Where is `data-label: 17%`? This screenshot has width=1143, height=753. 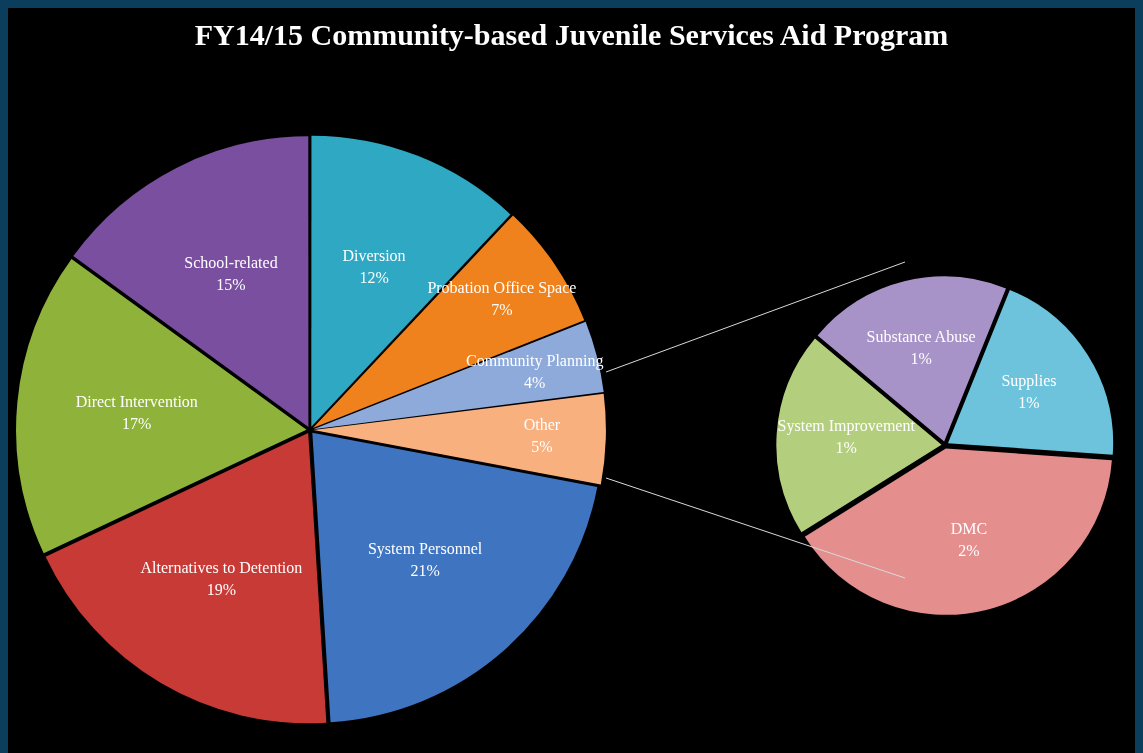
data-label: 17% is located at coordinates (137, 423).